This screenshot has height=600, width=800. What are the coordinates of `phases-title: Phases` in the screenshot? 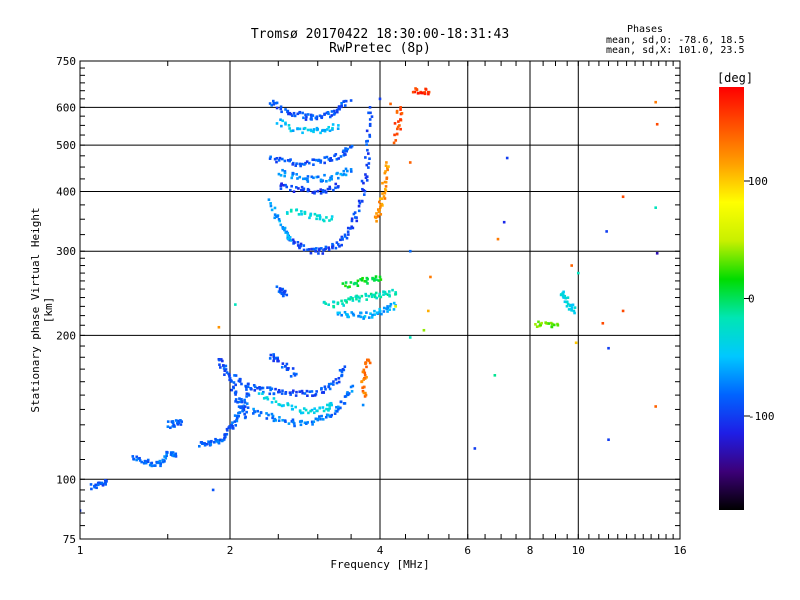 It's located at (645, 29).